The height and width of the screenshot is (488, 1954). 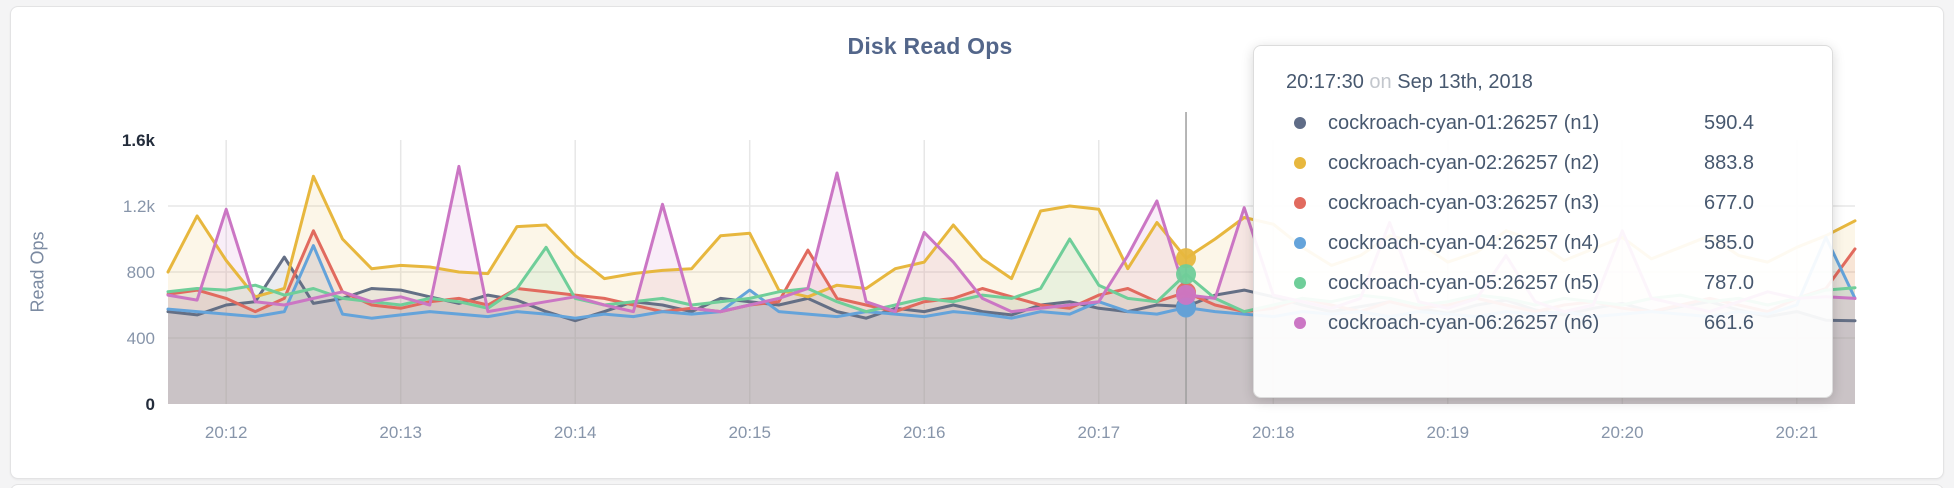 What do you see at coordinates (1186, 258) in the screenshot?
I see `hover-dot-n2` at bounding box center [1186, 258].